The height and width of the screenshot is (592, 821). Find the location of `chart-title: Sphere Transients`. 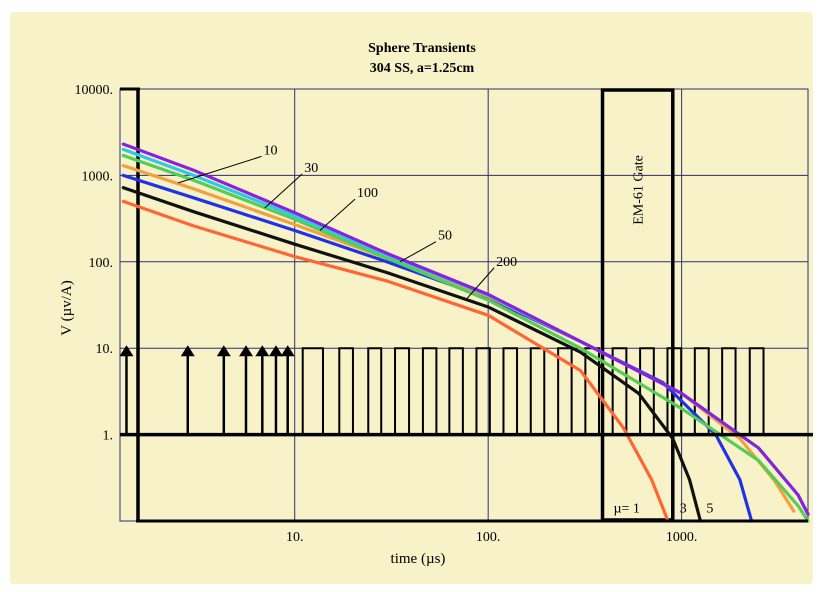

chart-title: Sphere Transients is located at coordinates (422, 48).